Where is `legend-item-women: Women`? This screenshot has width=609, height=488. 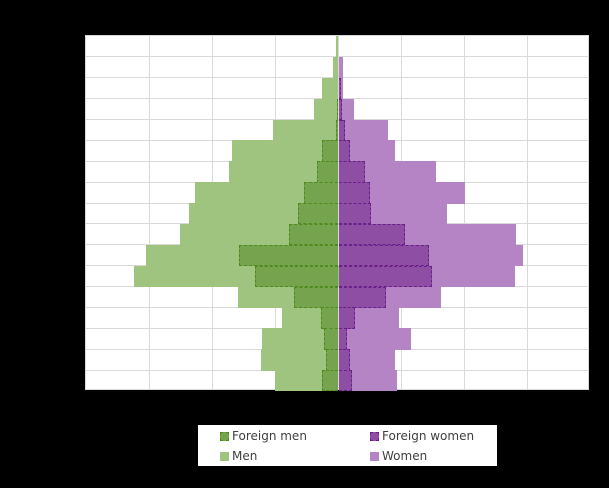
legend-item-women: Women is located at coordinates (398, 456).